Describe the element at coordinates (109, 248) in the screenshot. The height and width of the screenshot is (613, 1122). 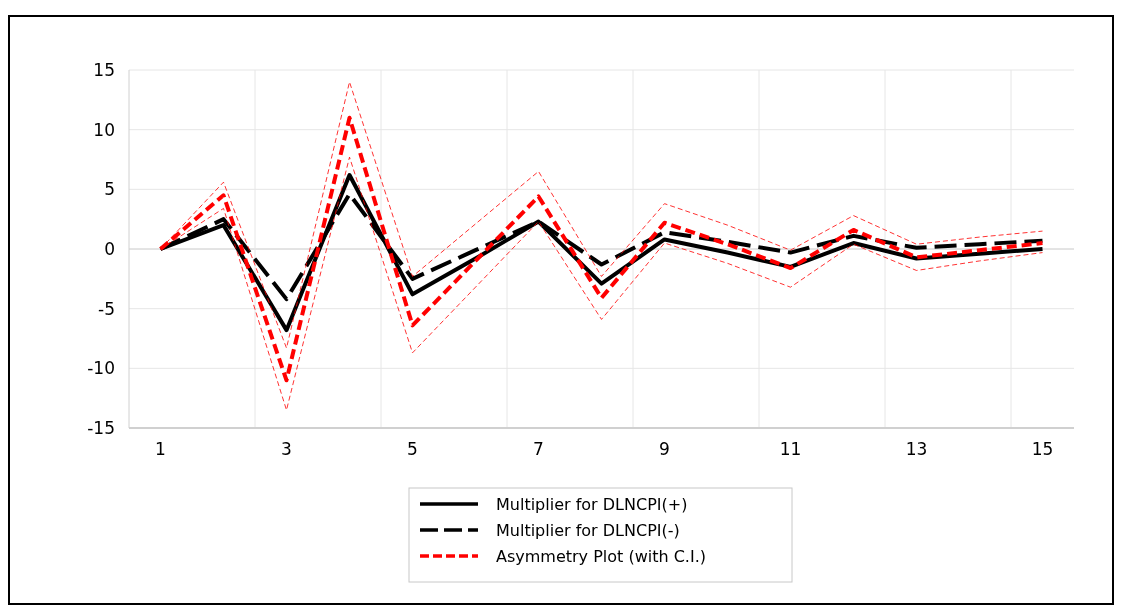
I see `y-tick-label: 0` at that location.